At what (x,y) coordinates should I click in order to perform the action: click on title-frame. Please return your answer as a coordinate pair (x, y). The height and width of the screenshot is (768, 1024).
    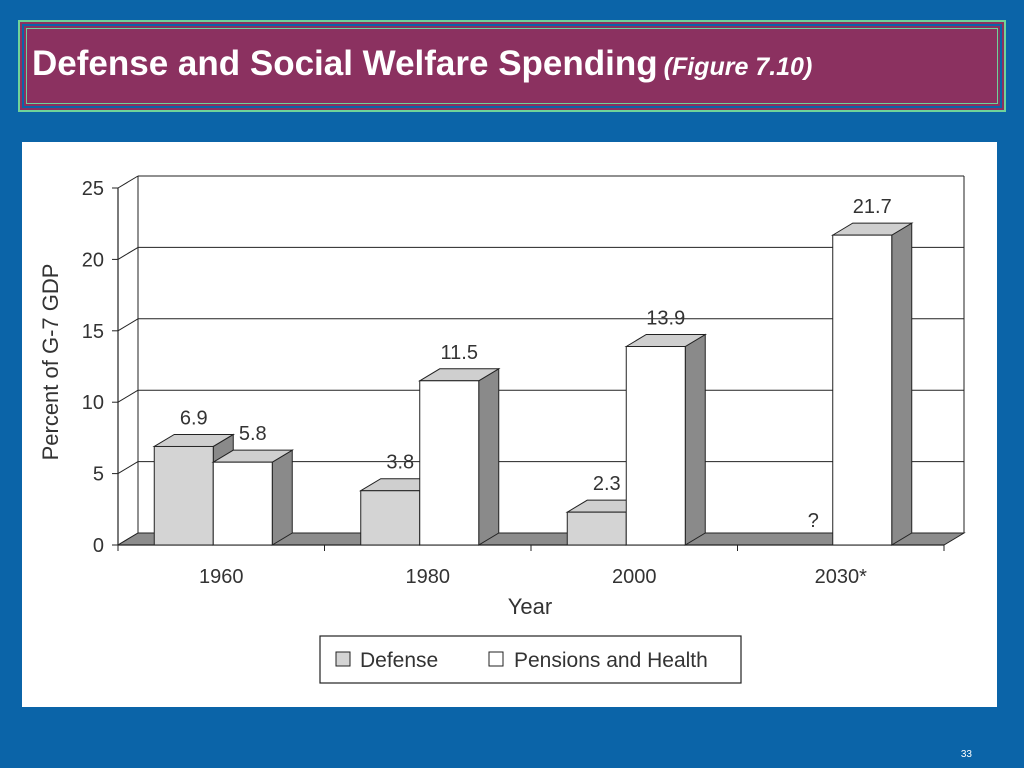
    Looking at the image, I should click on (512, 66).